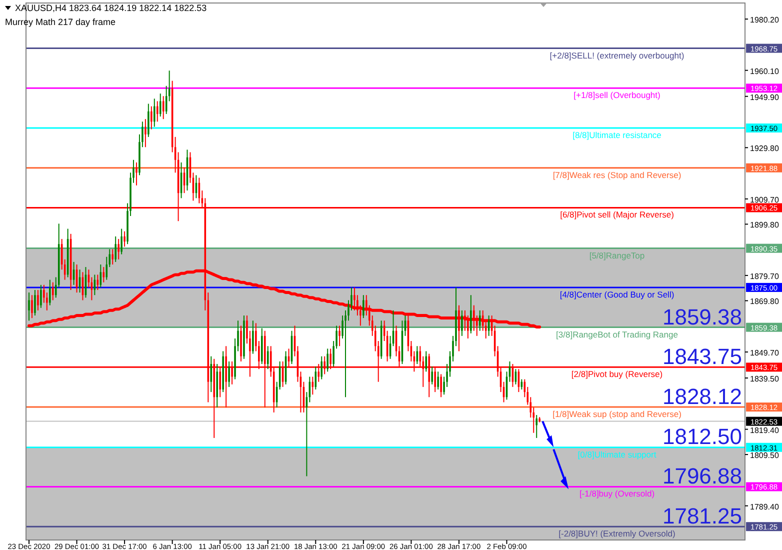 The height and width of the screenshot is (550, 782). I want to click on annotation: [5/8]RangeTop, so click(617, 255).